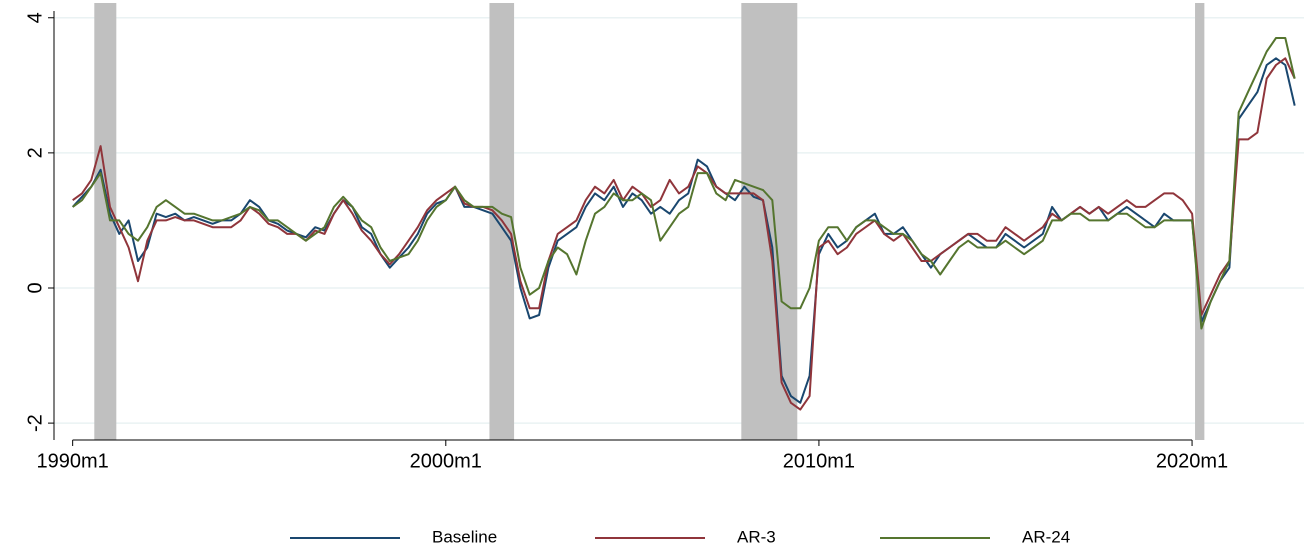  Describe the element at coordinates (1192, 461) in the screenshot. I see `x-tick-label: 2020m1` at that location.